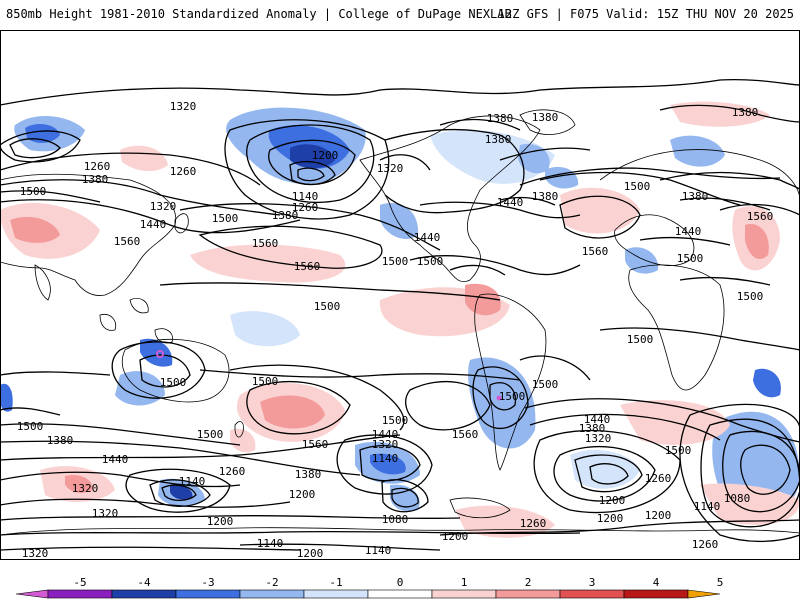  What do you see at coordinates (140, 388) in the screenshot?
I see `anomaly-negative-maritime` at bounding box center [140, 388].